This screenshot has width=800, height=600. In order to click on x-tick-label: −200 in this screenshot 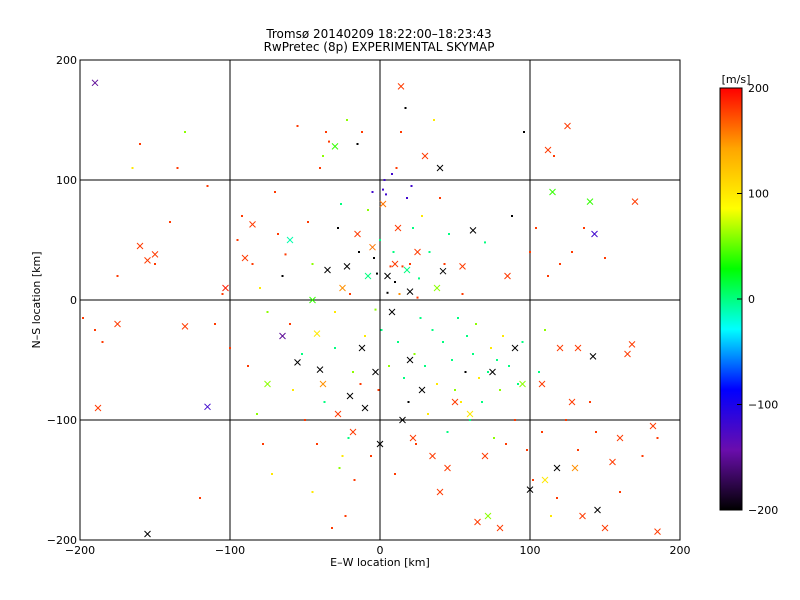, I will do `click(80, 550)`.